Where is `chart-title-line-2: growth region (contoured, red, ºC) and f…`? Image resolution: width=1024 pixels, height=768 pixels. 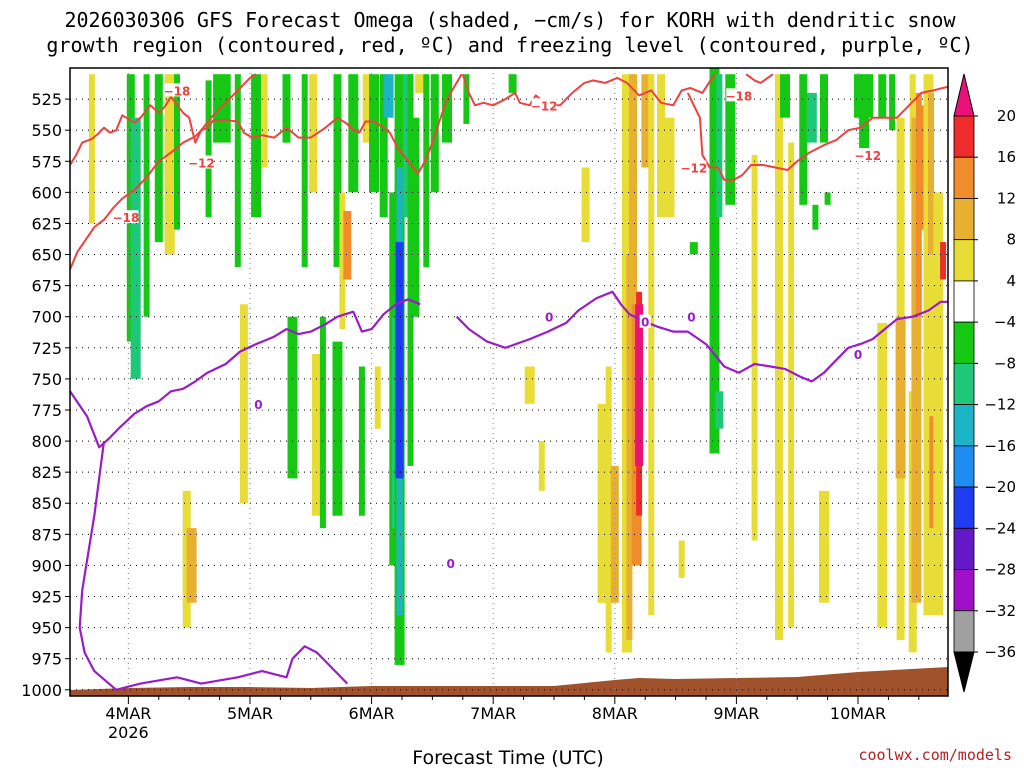 chart-title-line-2: growth region (contoured, red, ºC) and f… is located at coordinates (509, 45).